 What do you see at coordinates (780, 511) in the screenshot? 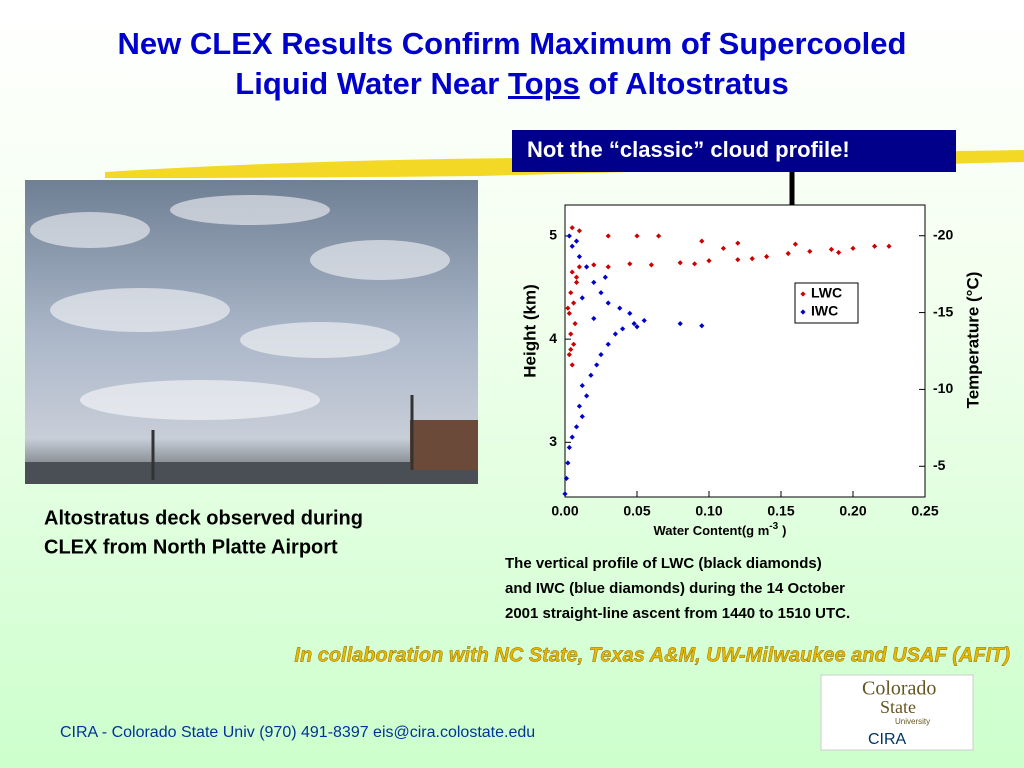
I see `x-tick-label: 0.15` at bounding box center [780, 511].